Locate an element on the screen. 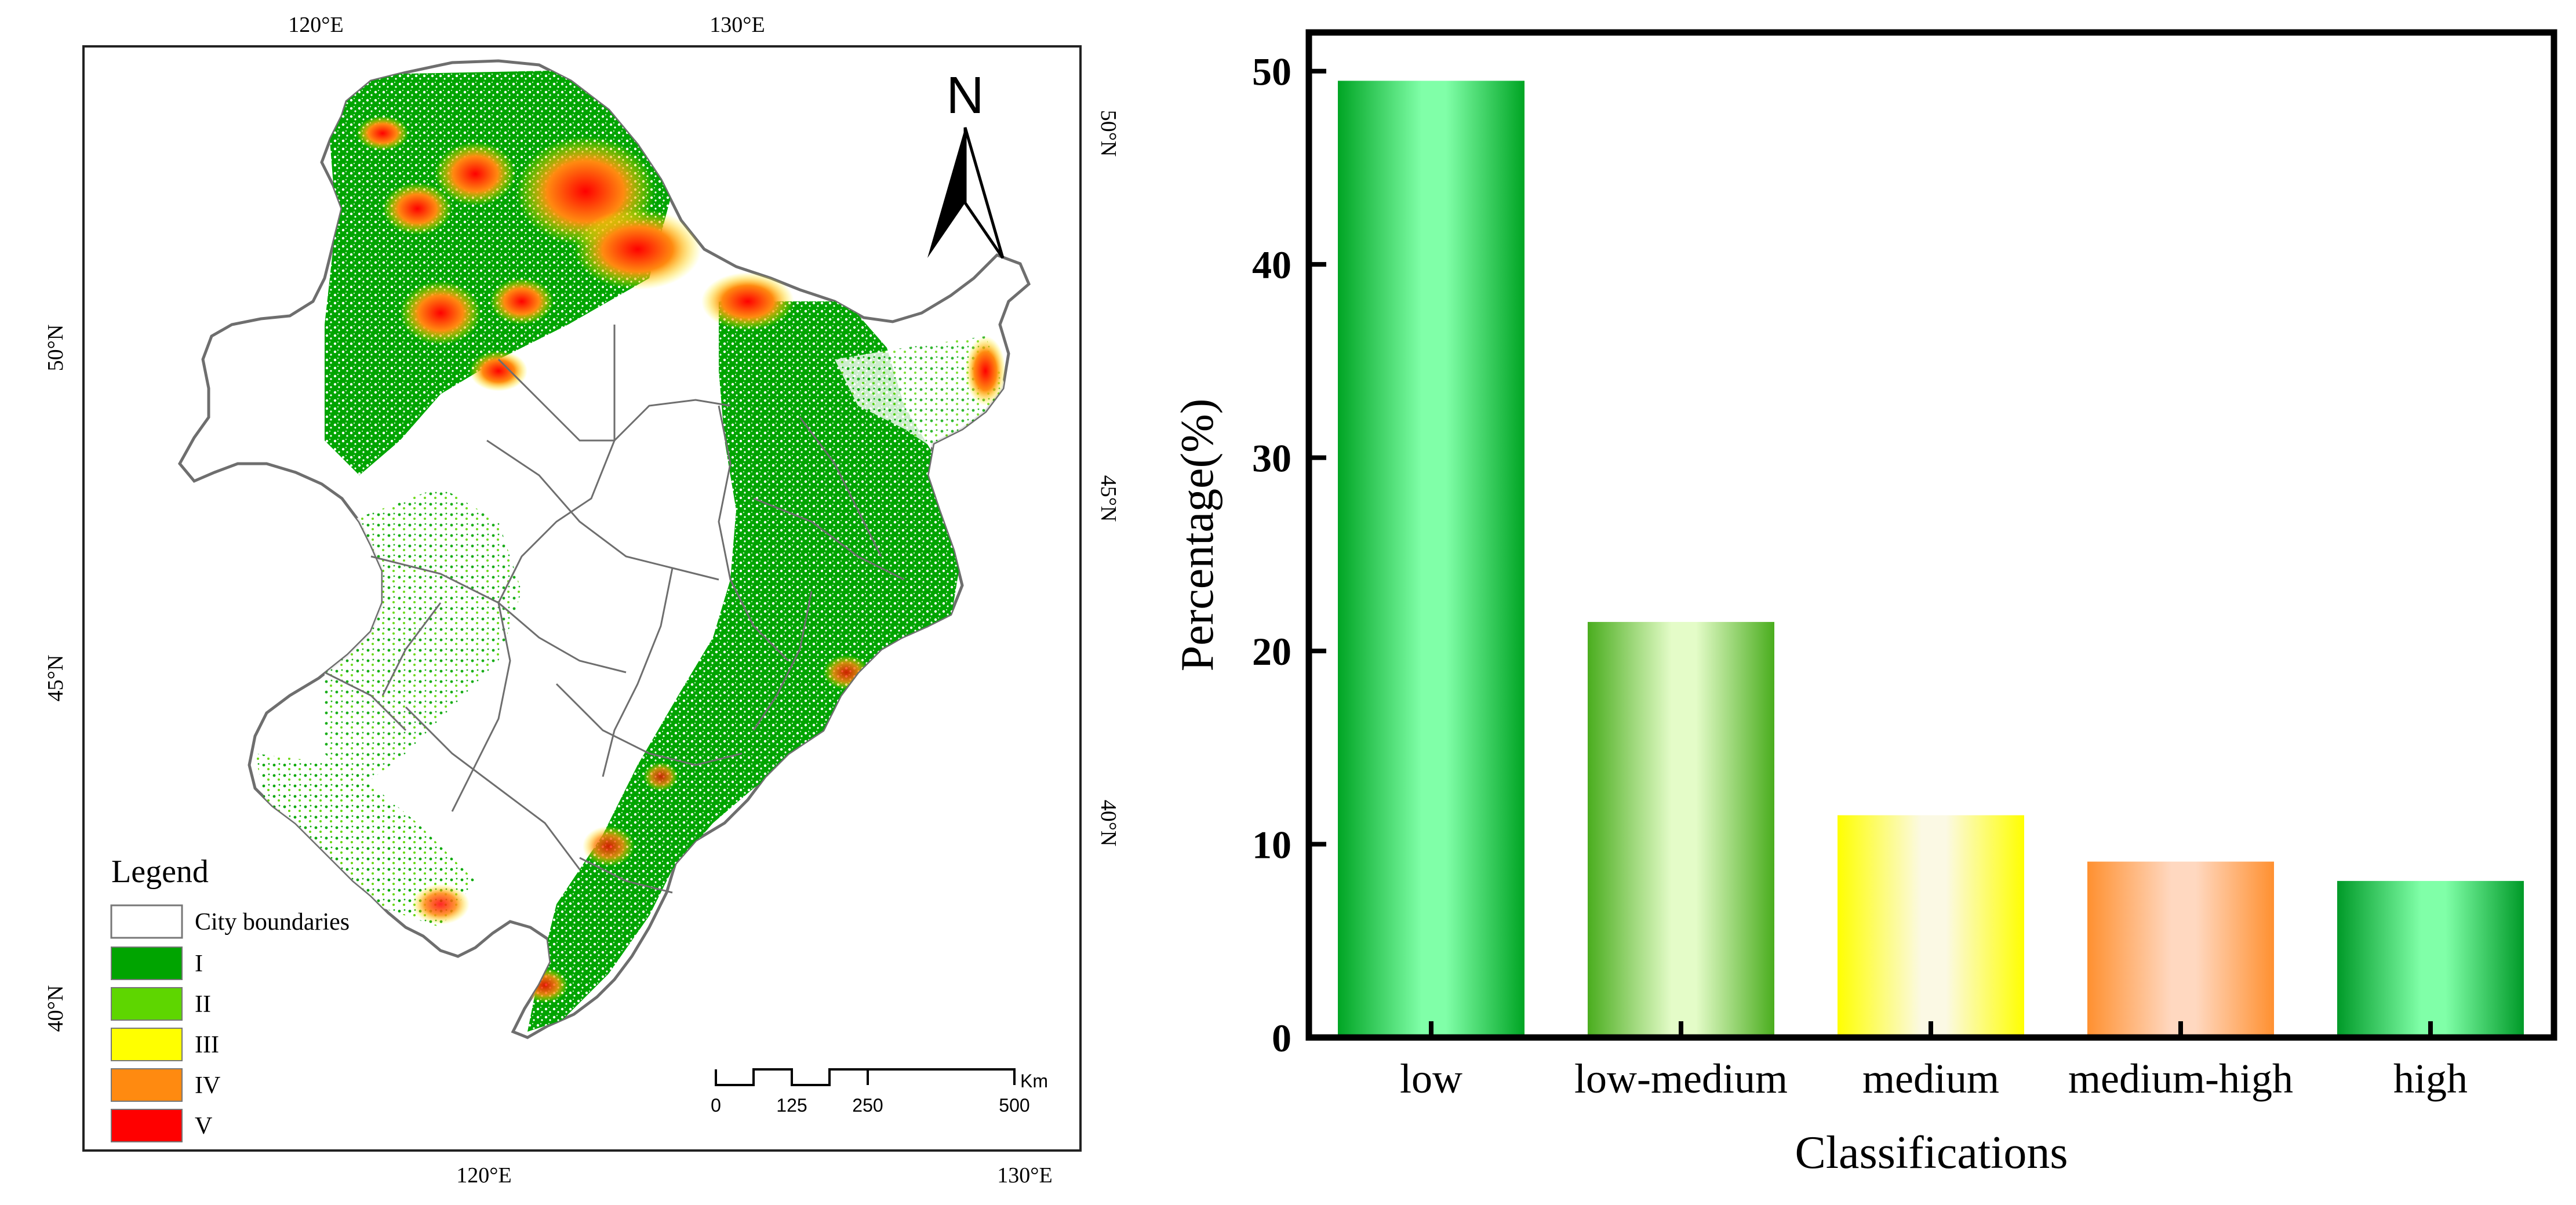  y-tick-label-0: 0 is located at coordinates (1281, 1038).